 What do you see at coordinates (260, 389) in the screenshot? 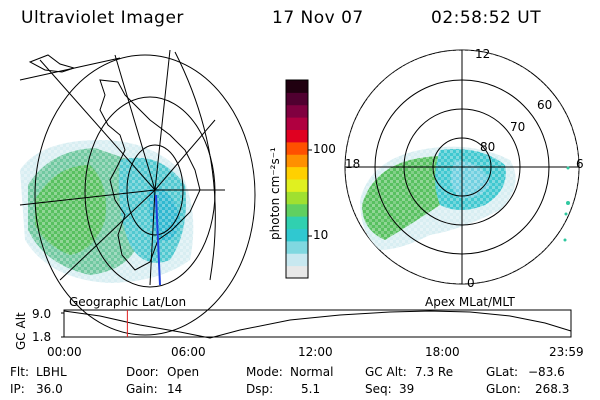
I see `dsp-label: Dsp:` at bounding box center [260, 389].